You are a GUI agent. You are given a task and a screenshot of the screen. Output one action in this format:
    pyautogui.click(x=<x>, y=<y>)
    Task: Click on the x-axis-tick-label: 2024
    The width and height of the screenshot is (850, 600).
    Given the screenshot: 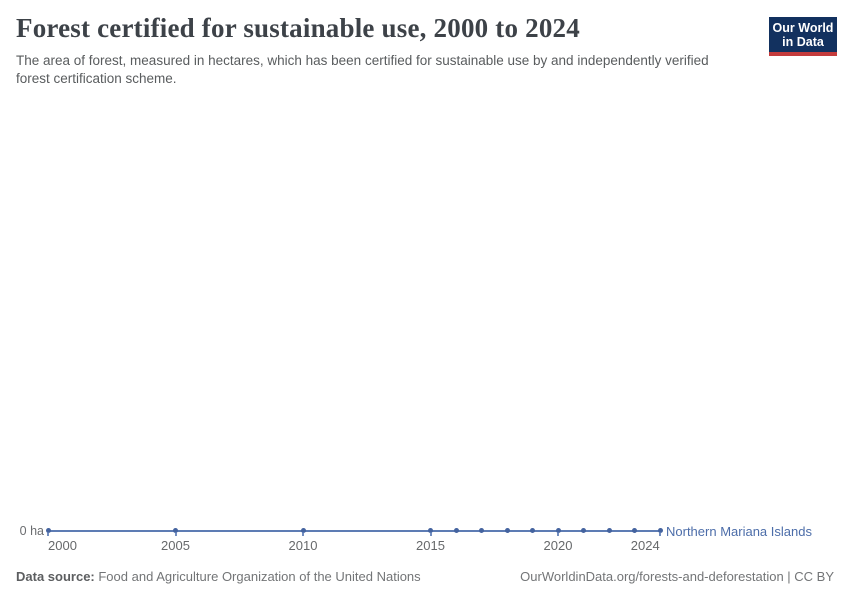 What is the action you would take?
    pyautogui.click(x=645, y=545)
    